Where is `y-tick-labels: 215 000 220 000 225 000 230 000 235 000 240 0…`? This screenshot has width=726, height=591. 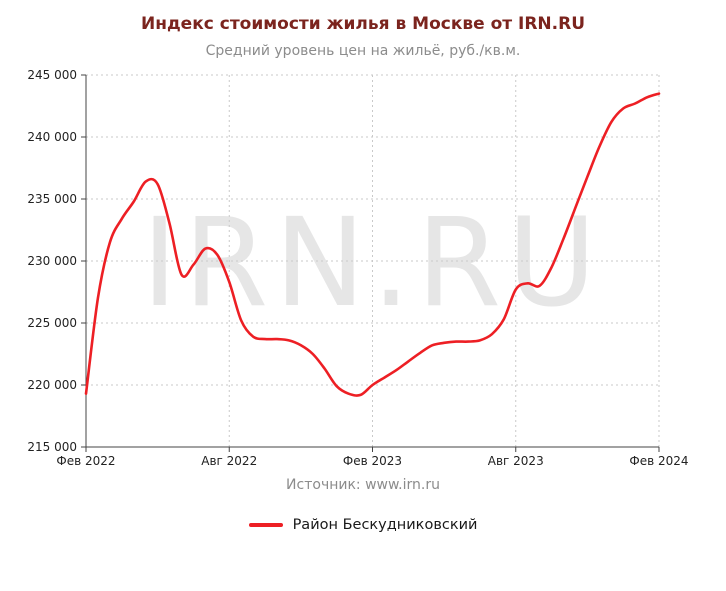
y-tick-labels: 215 000 220 000 225 000 230 000 235 000 240 0… is located at coordinates (52, 261).